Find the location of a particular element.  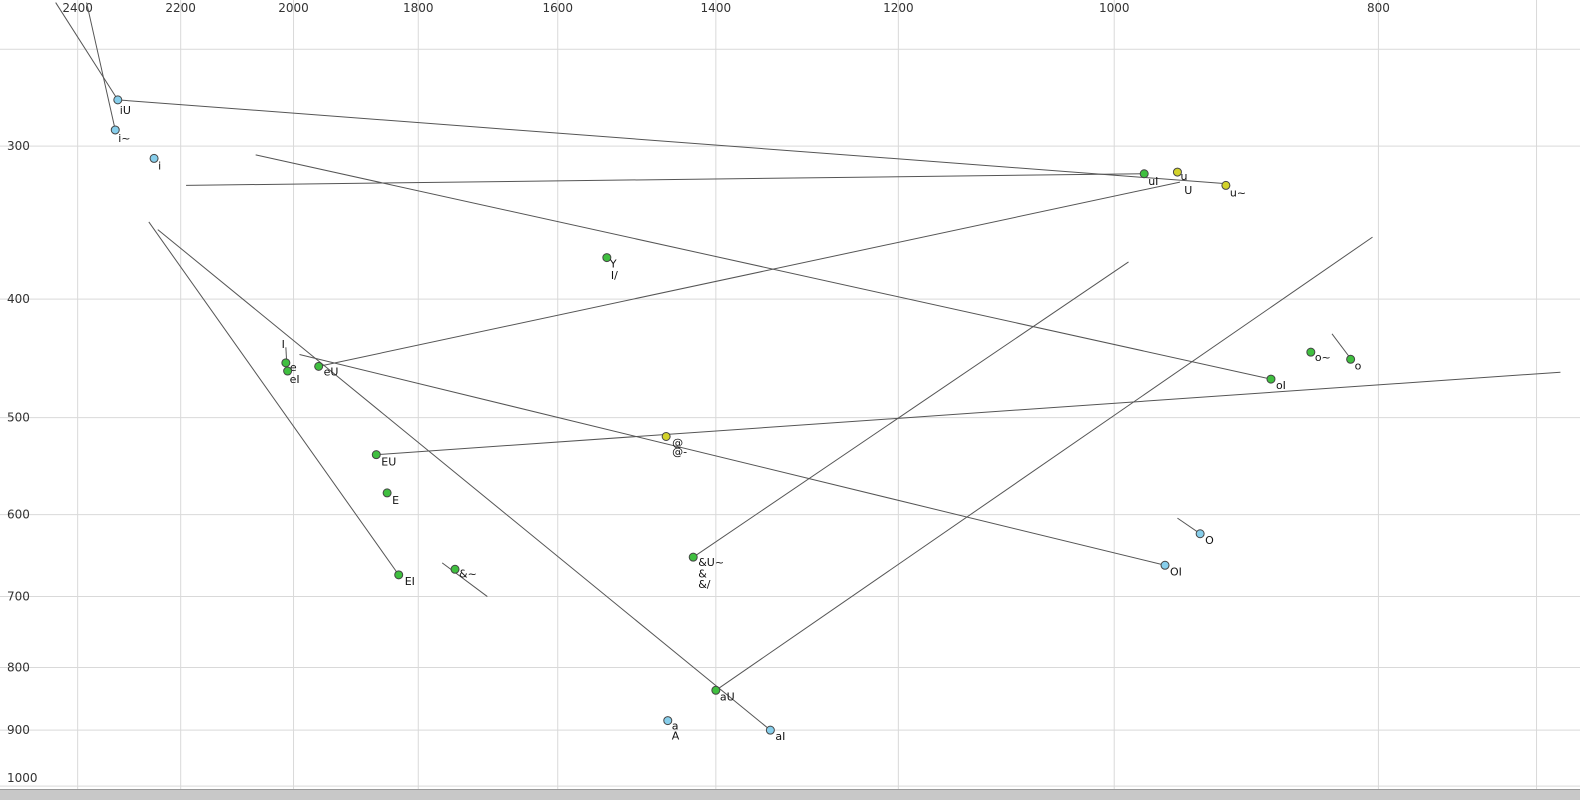

data-point-O is located at coordinates (1200, 534).